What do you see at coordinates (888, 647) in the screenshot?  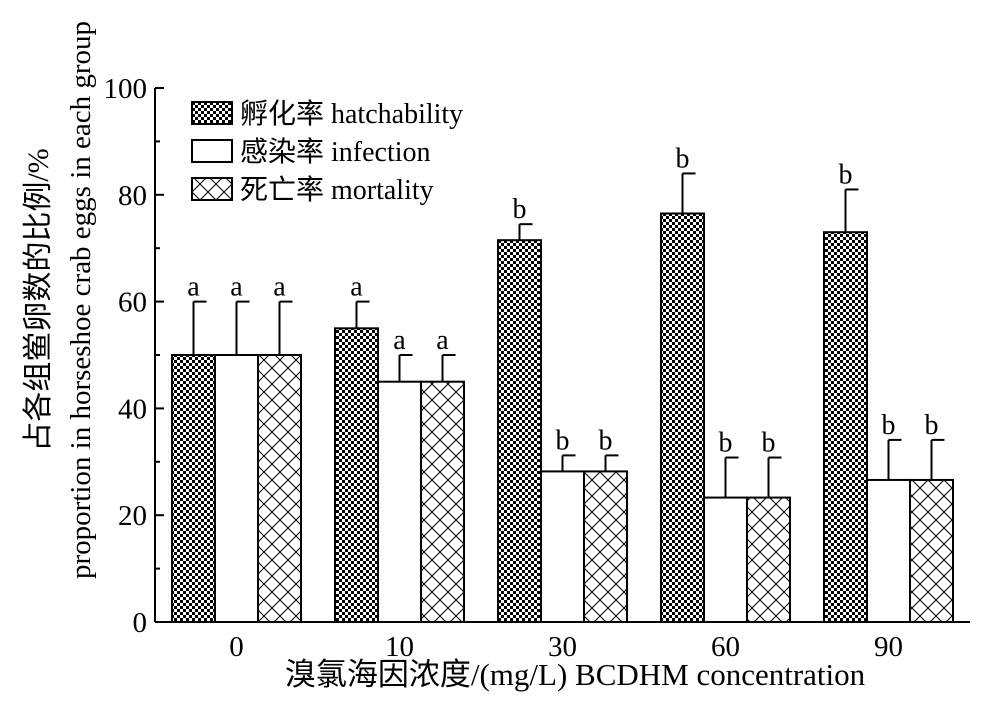 I see `x-tick-label: 90` at bounding box center [888, 647].